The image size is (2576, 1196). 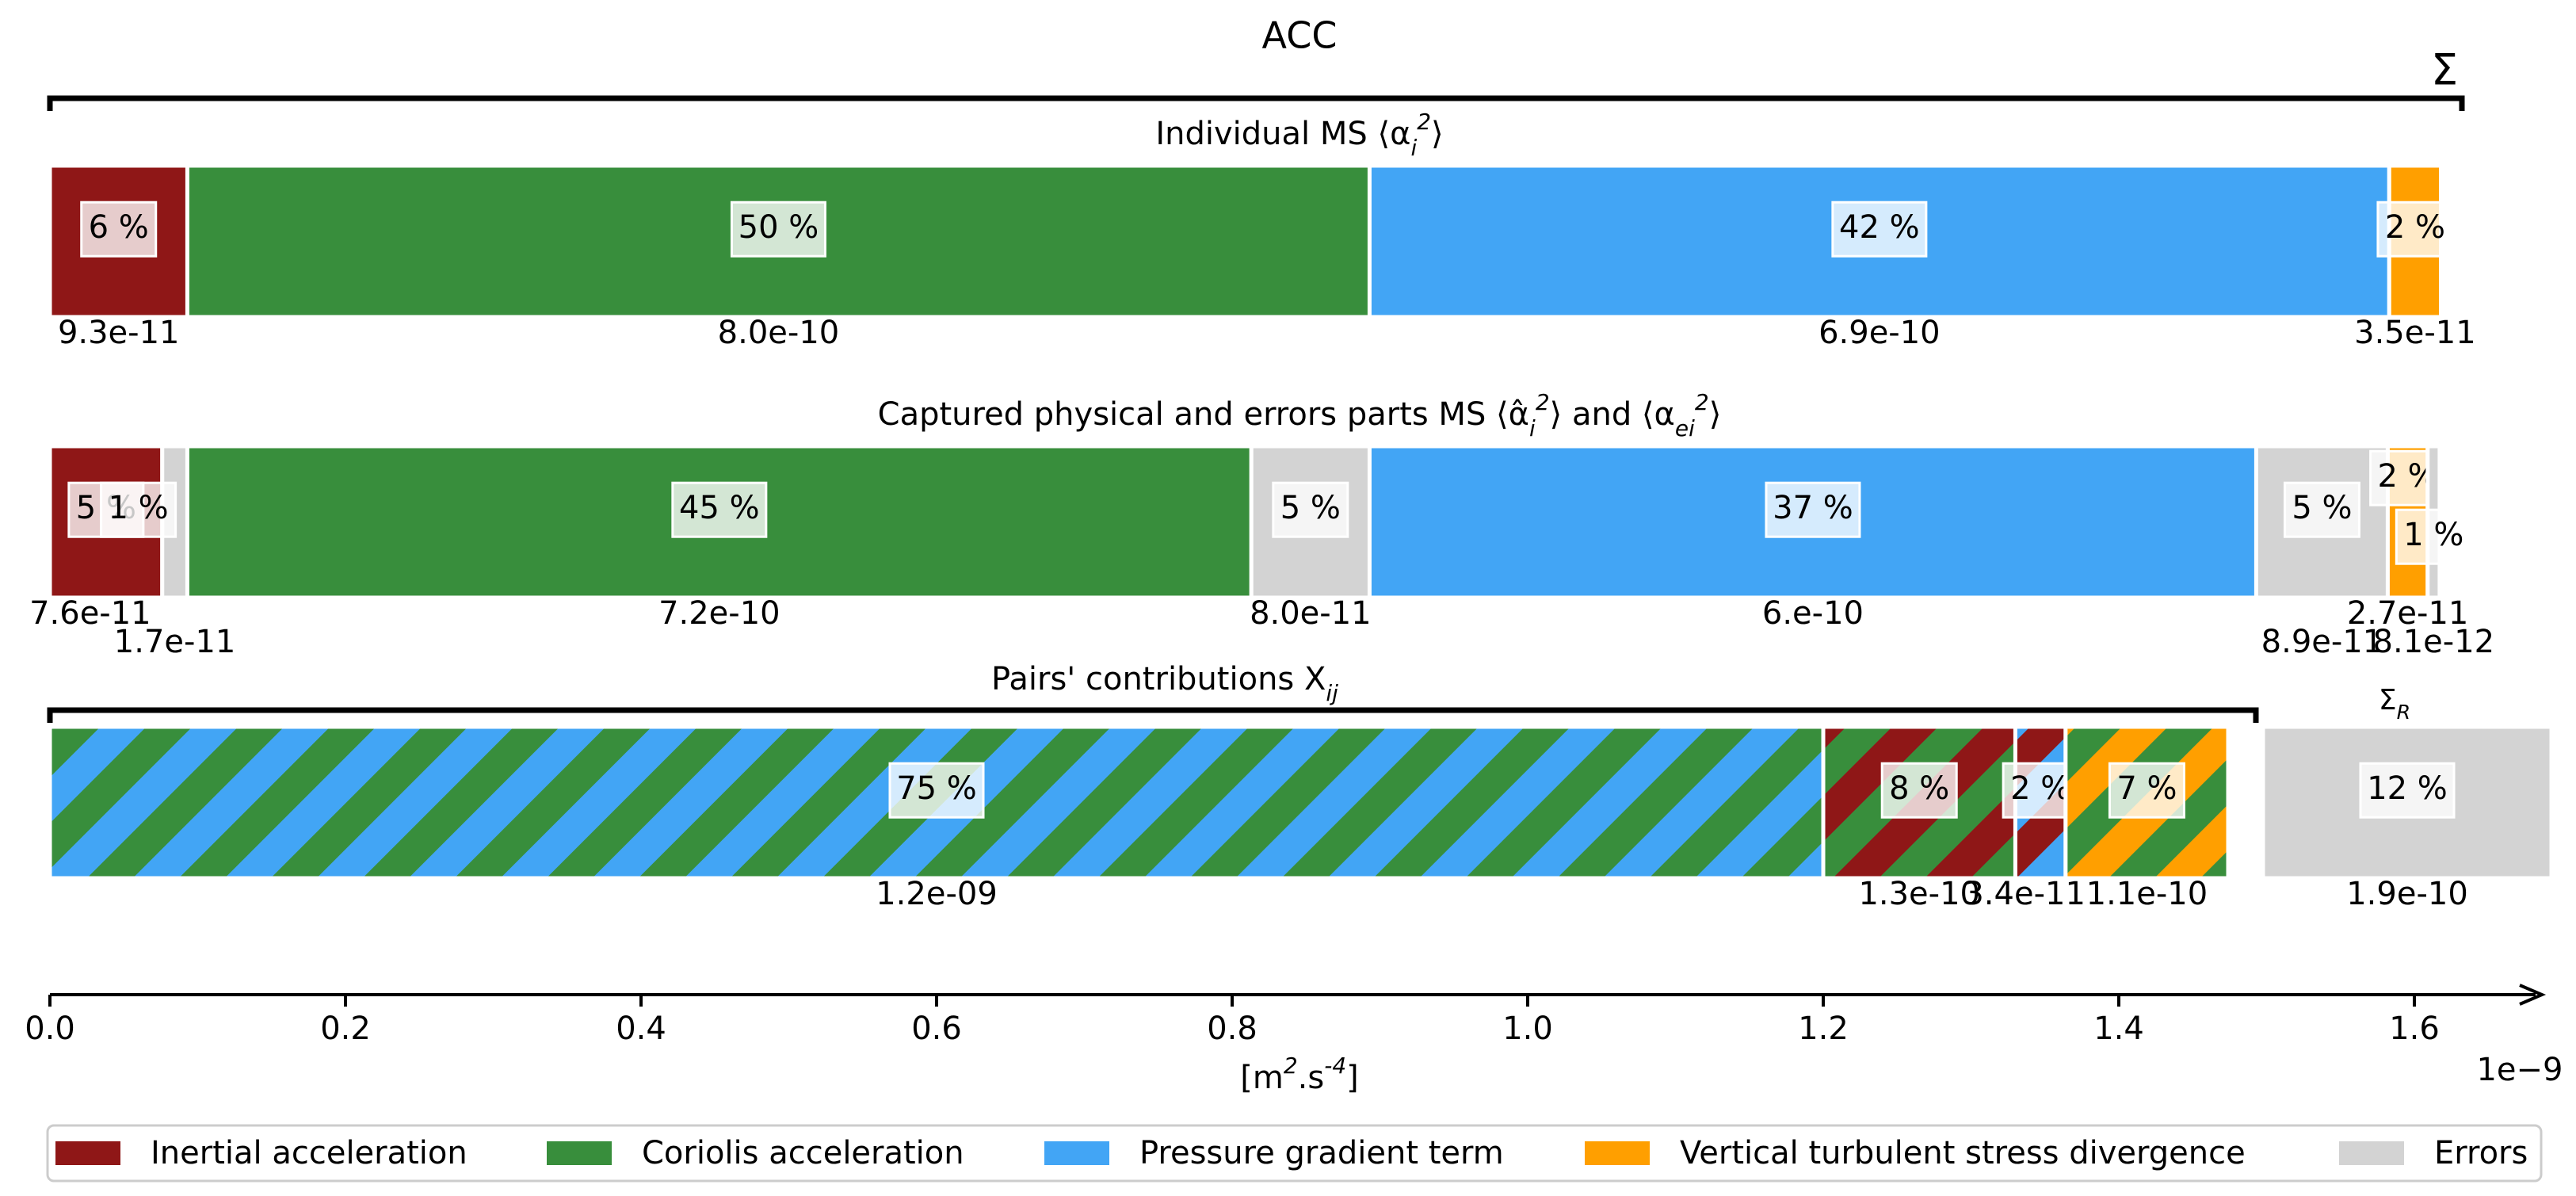 I want to click on value-label: 8.0e-11, so click(x=1311, y=614).